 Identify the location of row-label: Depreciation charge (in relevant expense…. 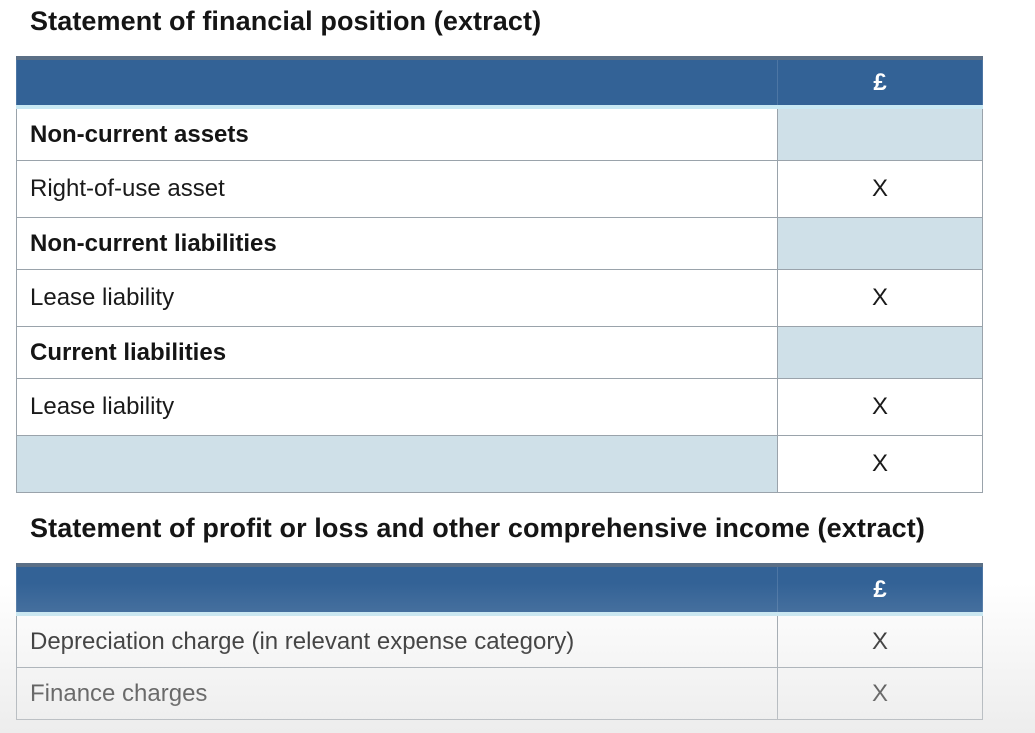
(397, 640).